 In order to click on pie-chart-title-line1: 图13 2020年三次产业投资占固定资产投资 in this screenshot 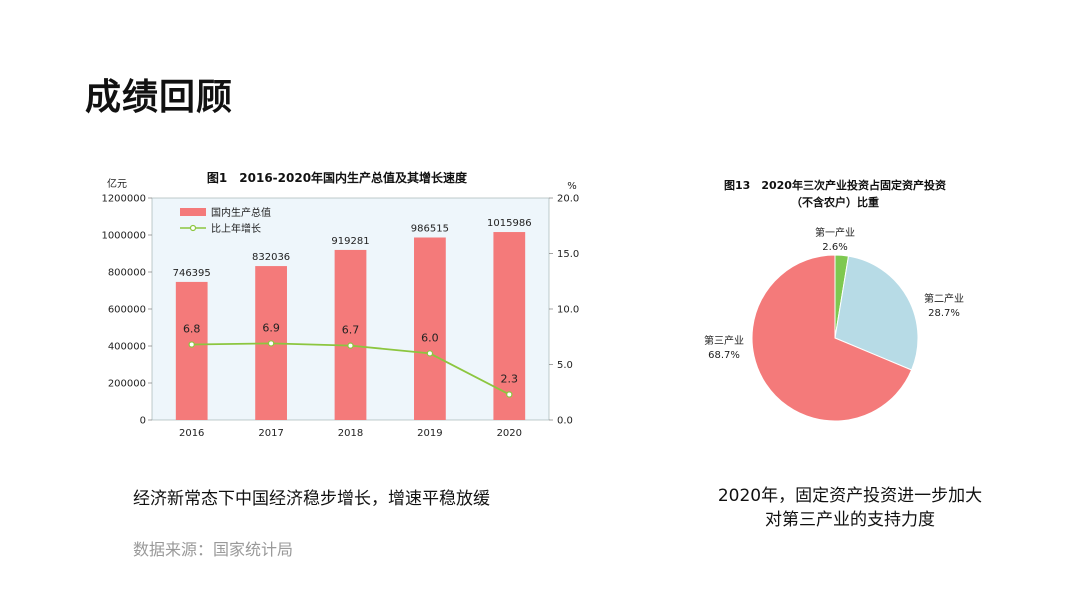, I will do `click(835, 185)`.